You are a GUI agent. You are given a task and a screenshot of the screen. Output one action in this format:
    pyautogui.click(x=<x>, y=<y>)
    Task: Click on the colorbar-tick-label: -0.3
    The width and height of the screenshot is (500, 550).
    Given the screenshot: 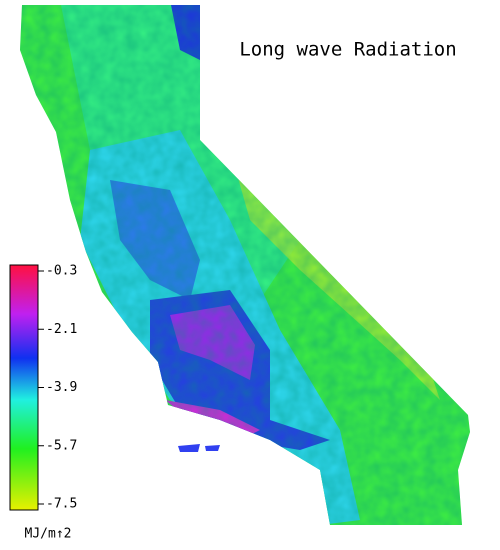 What is the action you would take?
    pyautogui.click(x=61, y=271)
    